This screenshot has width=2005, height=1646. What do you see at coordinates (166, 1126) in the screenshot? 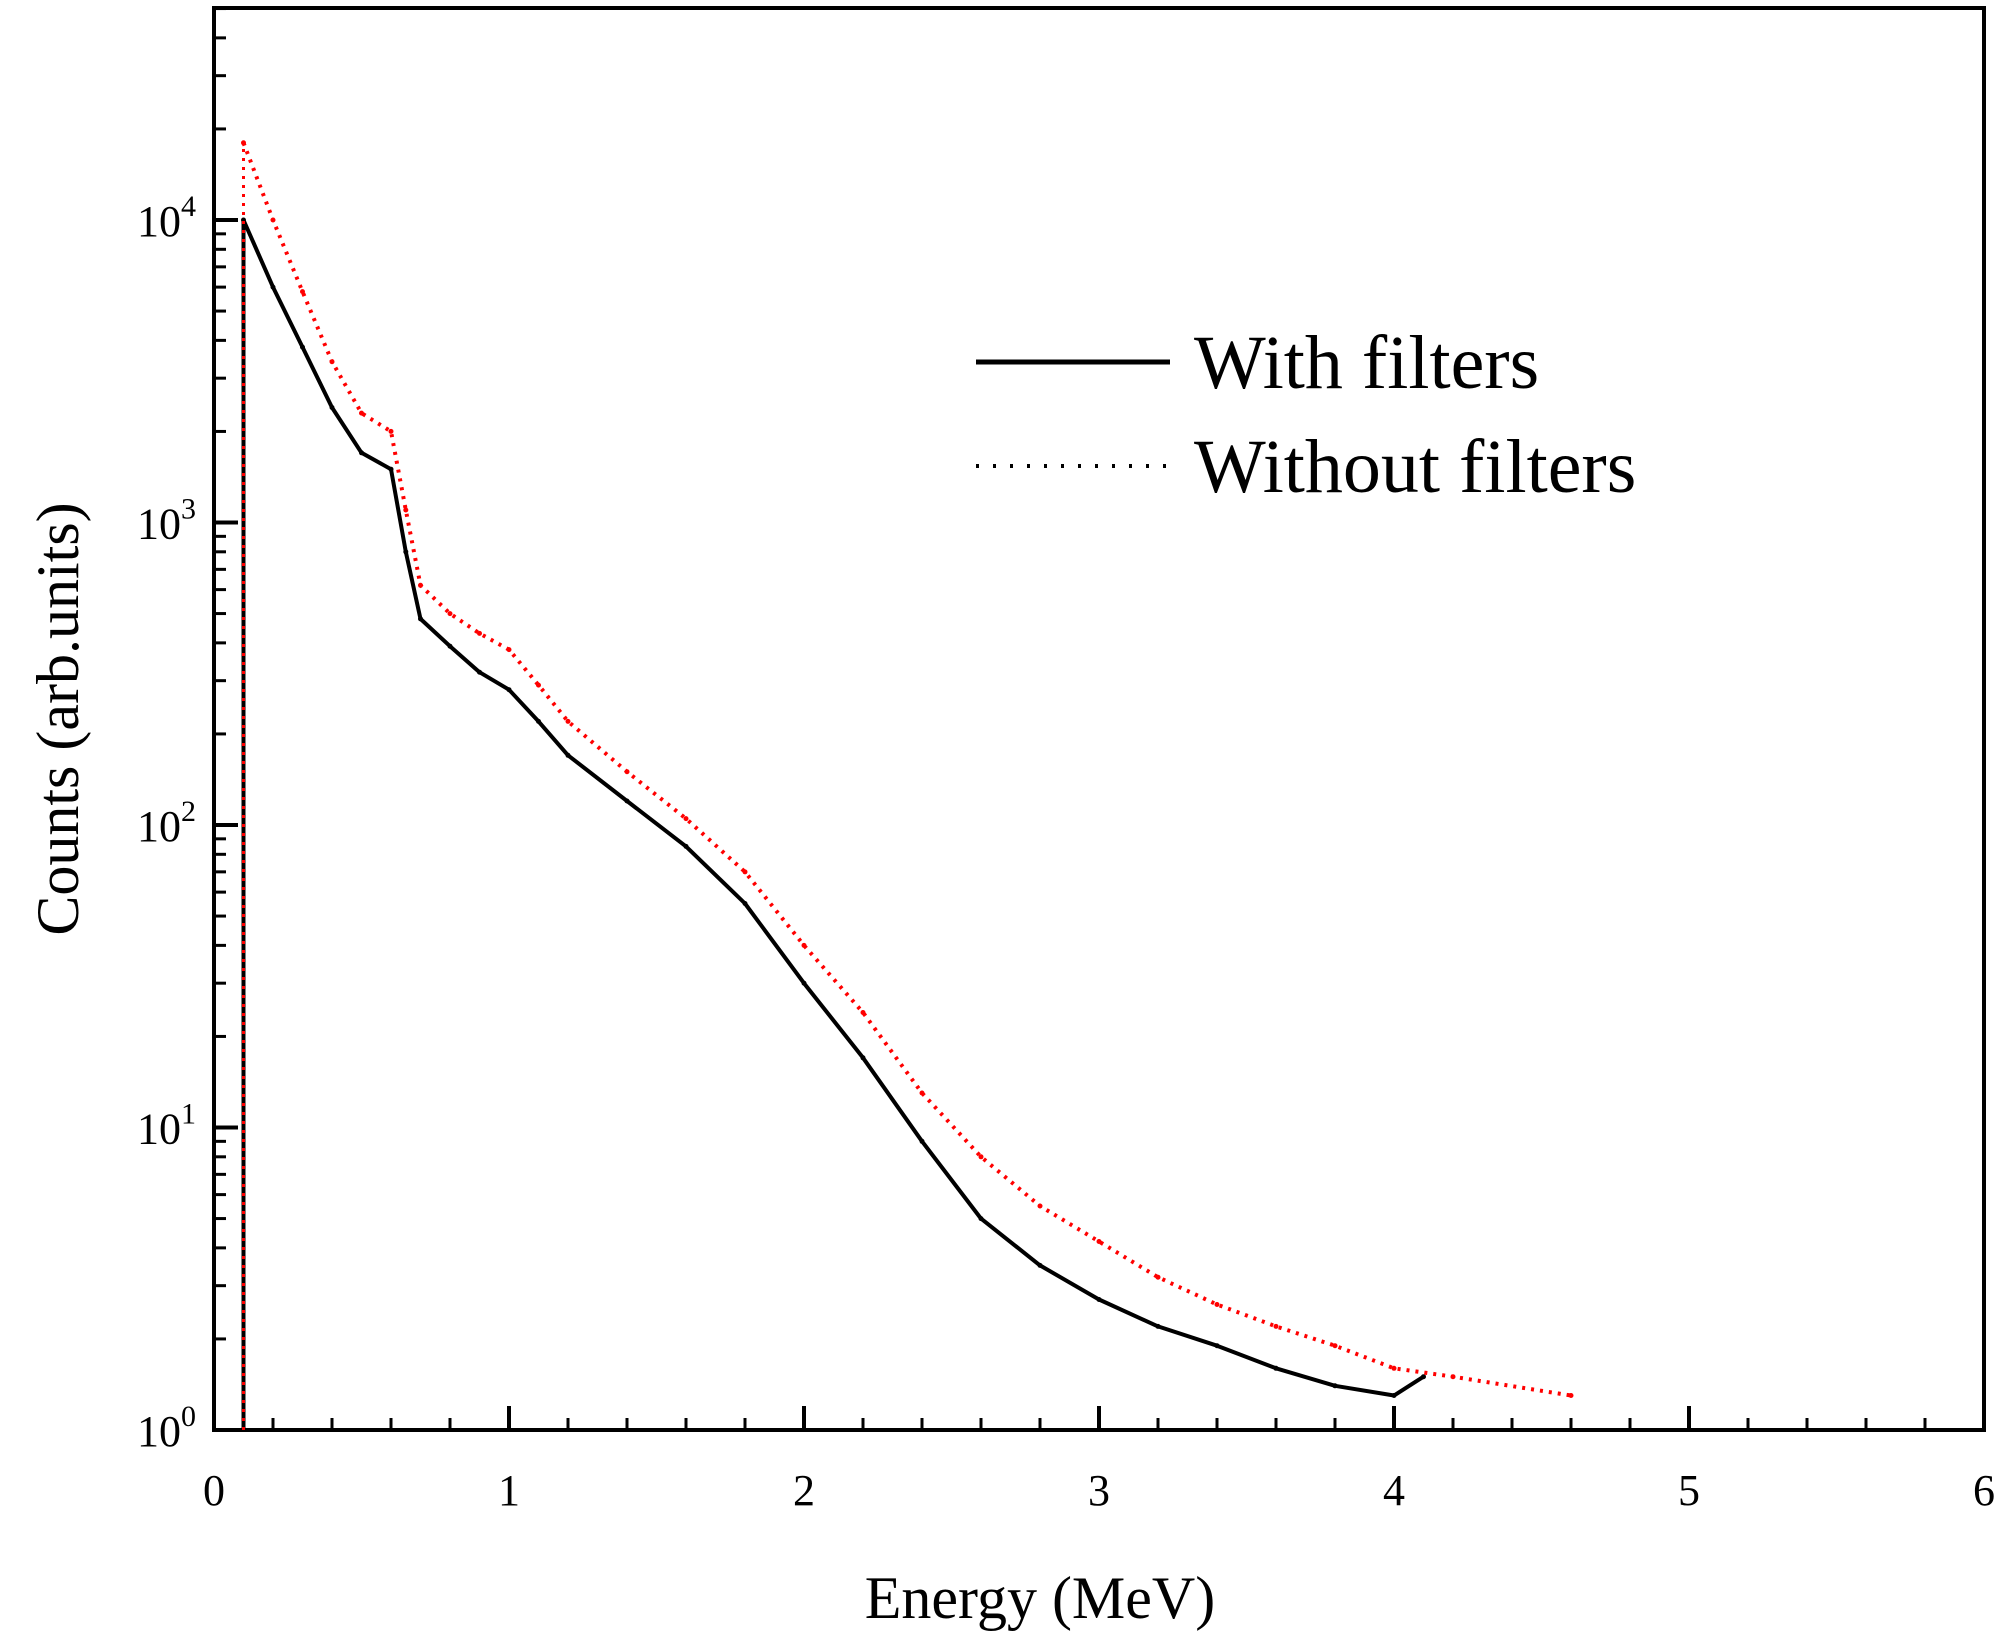
I see `y-tick-label: 10¹` at bounding box center [166, 1126].